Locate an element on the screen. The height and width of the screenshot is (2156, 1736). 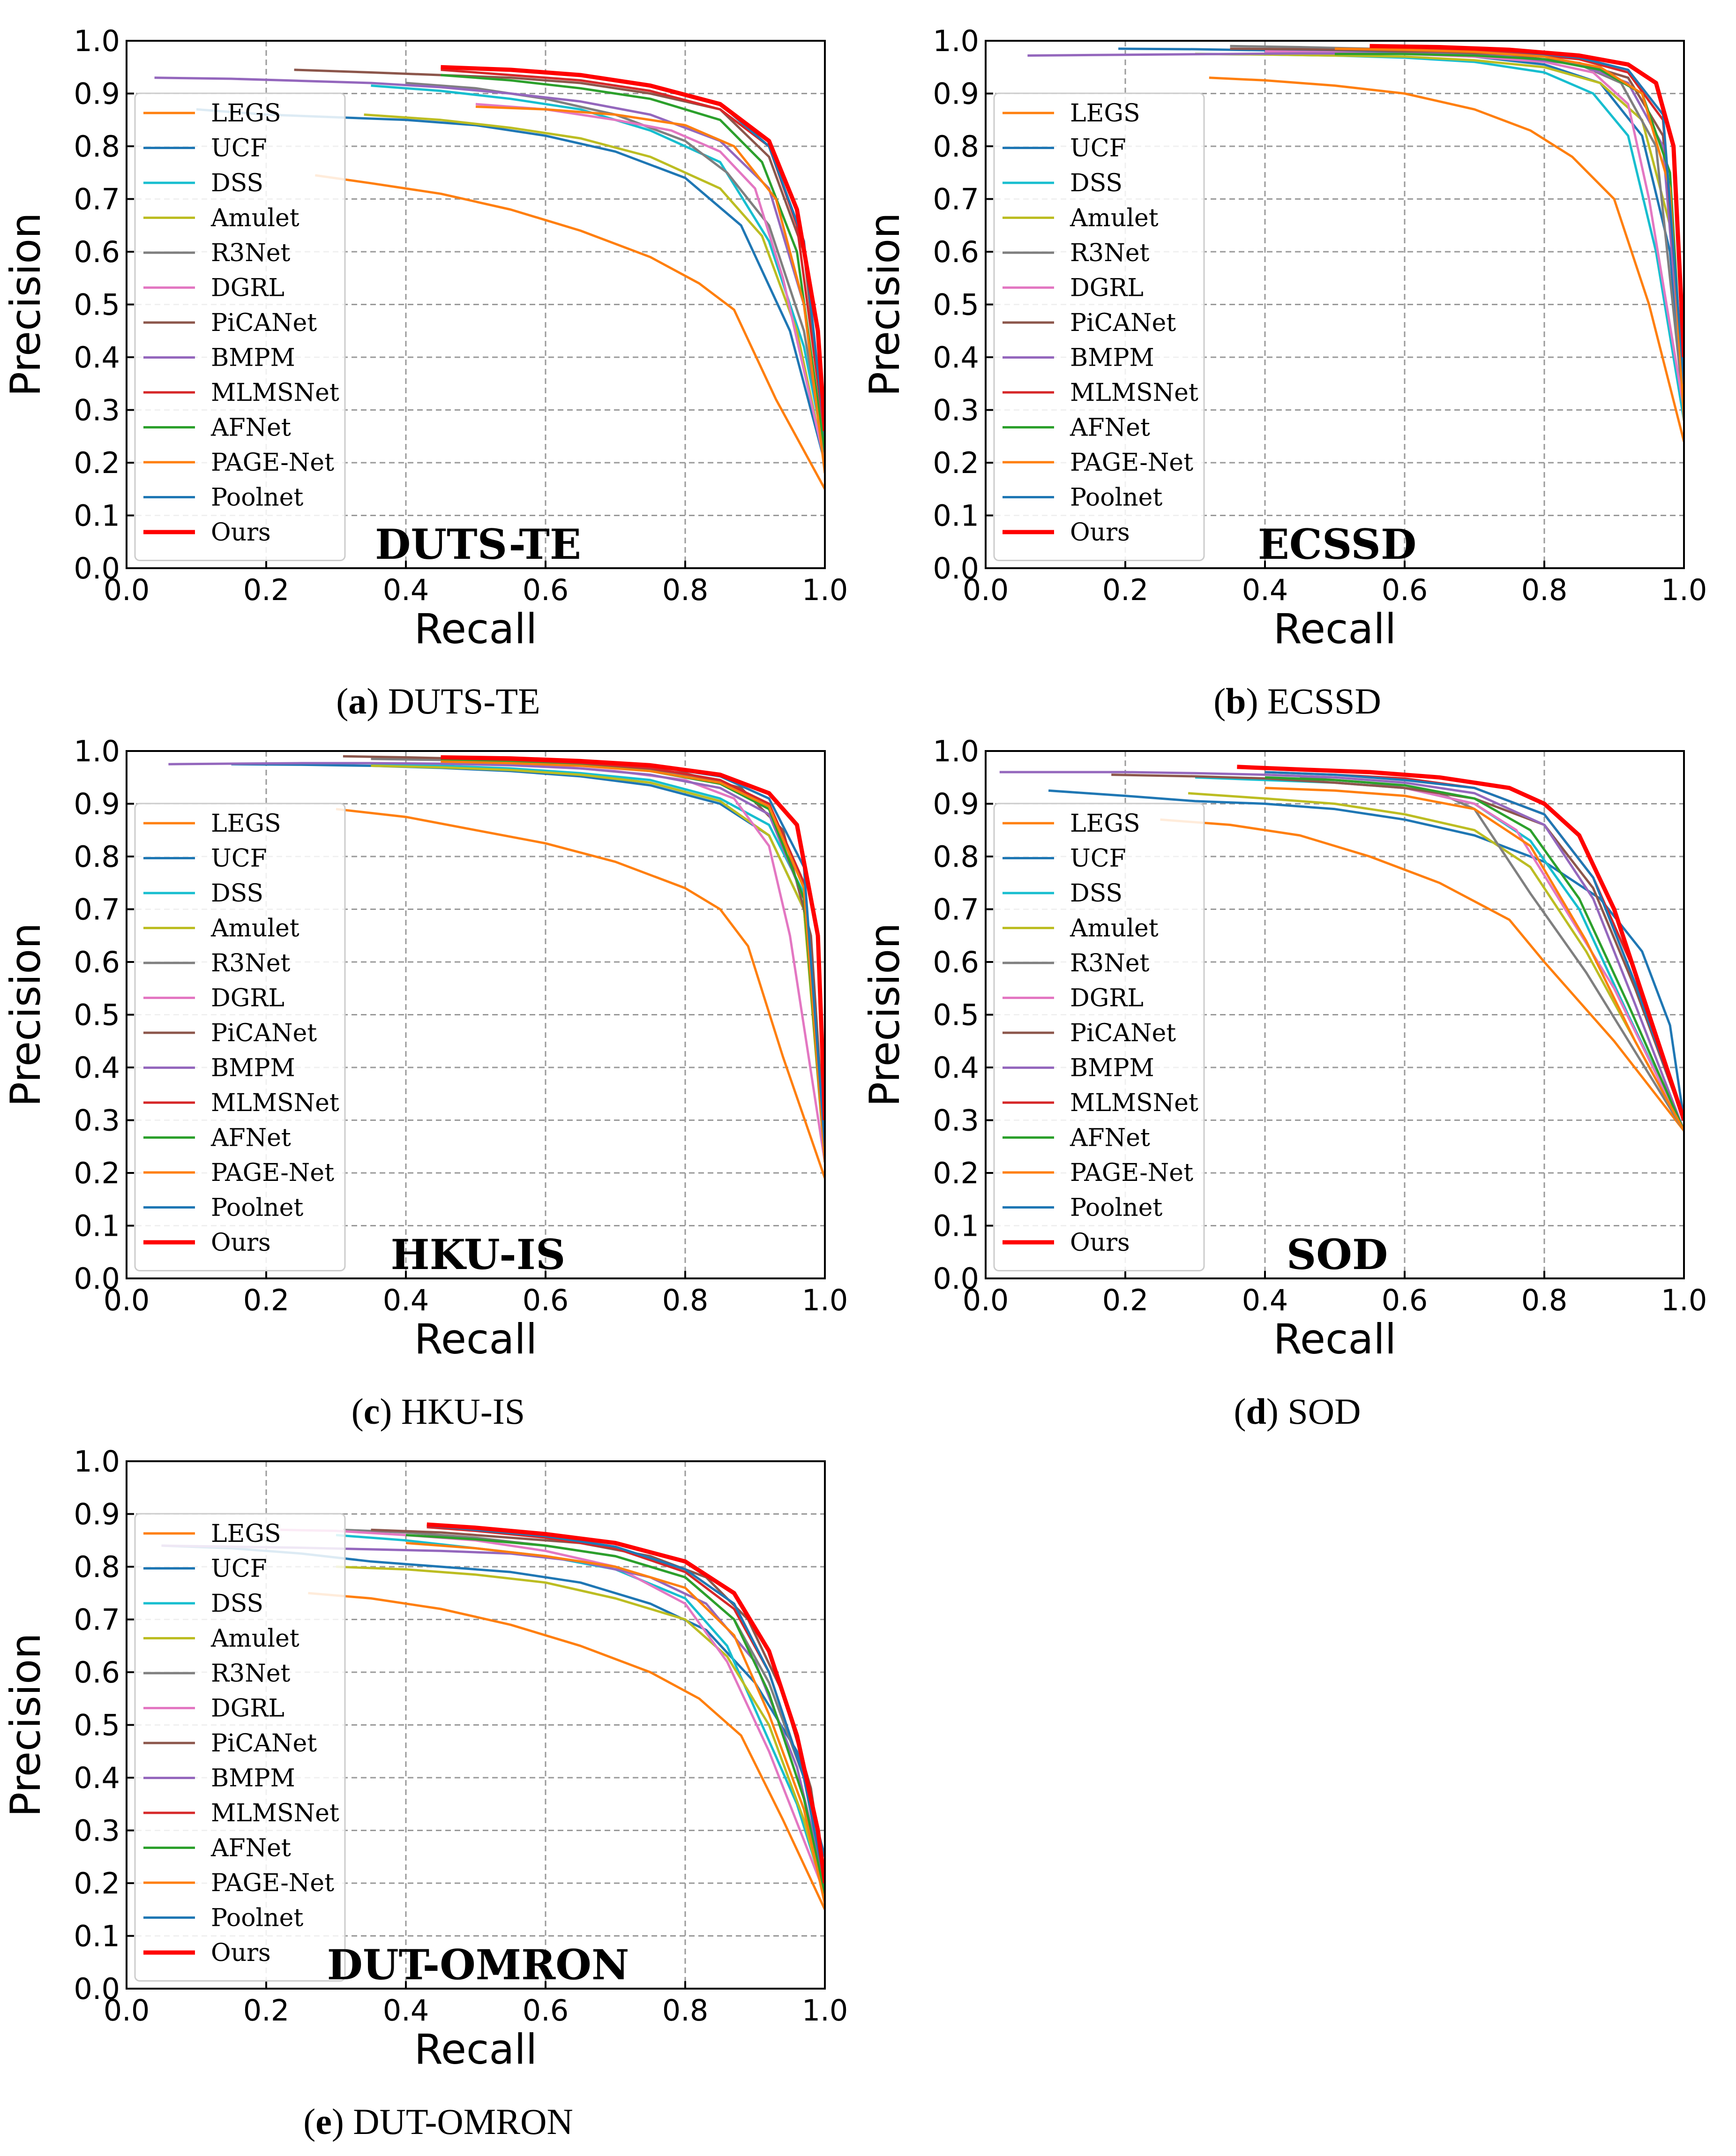
legend-box is located at coordinates (240, 326).